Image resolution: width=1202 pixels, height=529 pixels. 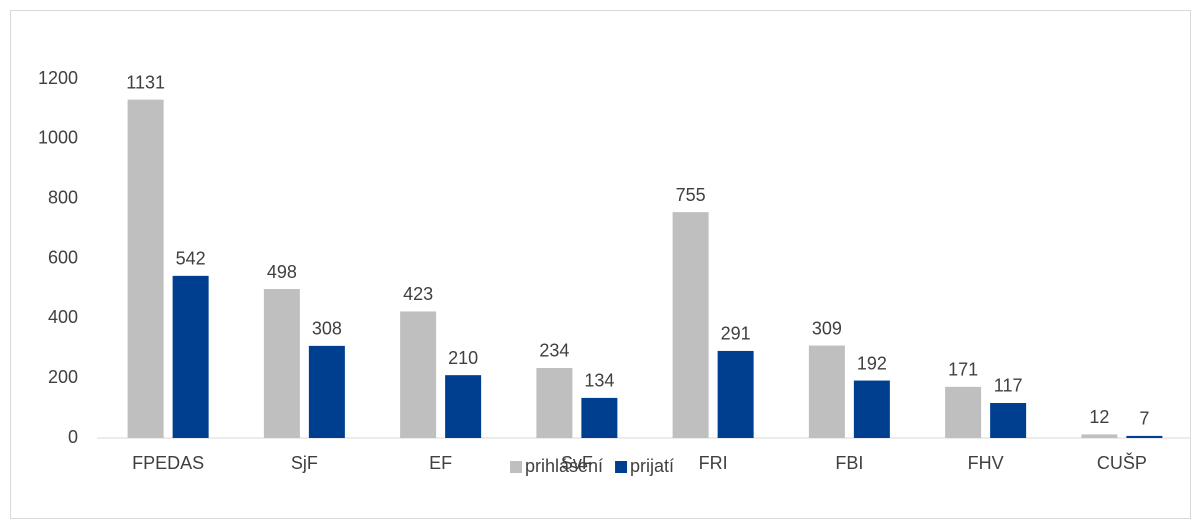 What do you see at coordinates (691, 195) in the screenshot?
I see `data-label: 755` at bounding box center [691, 195].